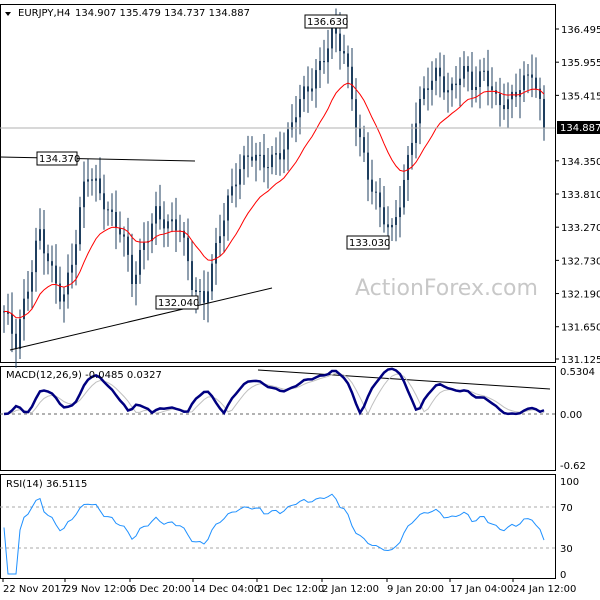  Describe the element at coordinates (573, 466) in the screenshot. I see `macd-tick: -0.62` at that location.